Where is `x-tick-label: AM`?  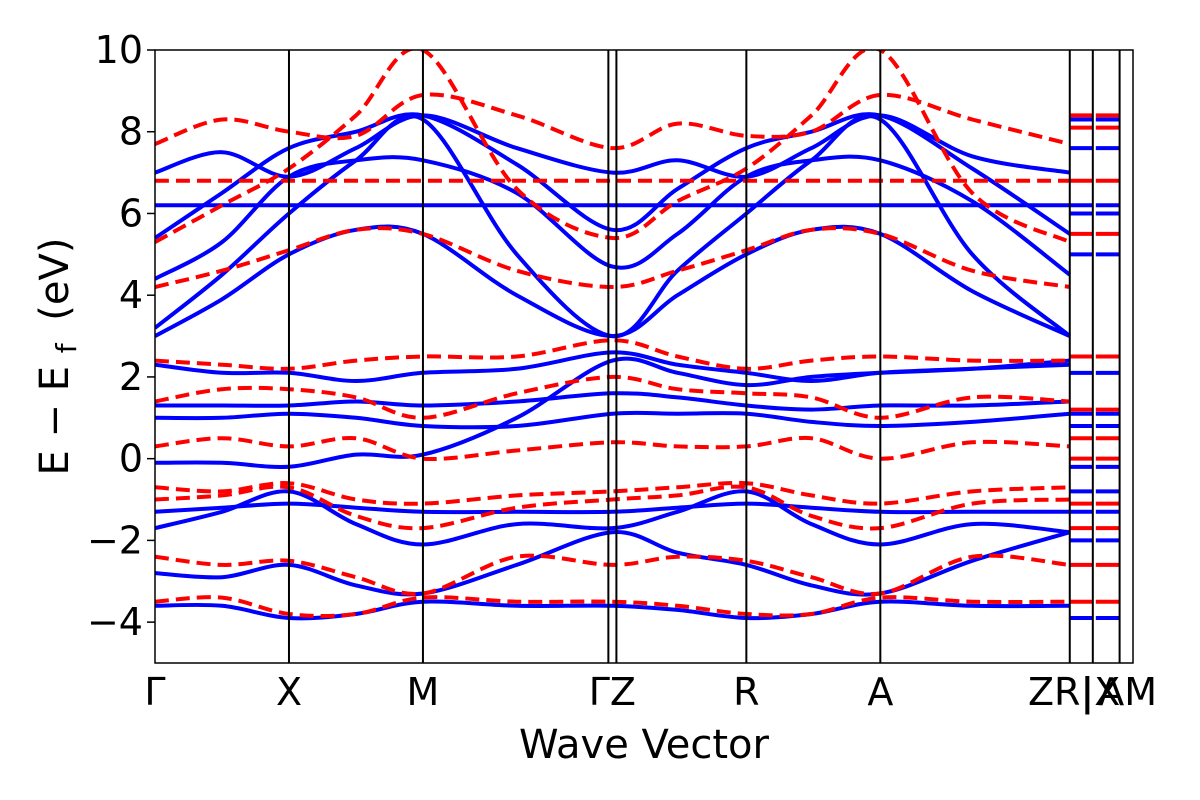 x-tick-label: AM is located at coordinates (1127, 692).